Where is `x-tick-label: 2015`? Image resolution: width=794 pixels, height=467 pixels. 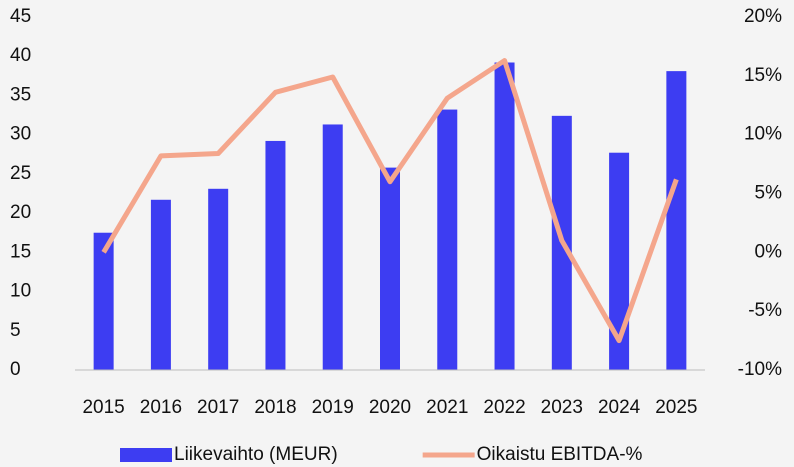
x-tick-label: 2015 is located at coordinates (103, 407).